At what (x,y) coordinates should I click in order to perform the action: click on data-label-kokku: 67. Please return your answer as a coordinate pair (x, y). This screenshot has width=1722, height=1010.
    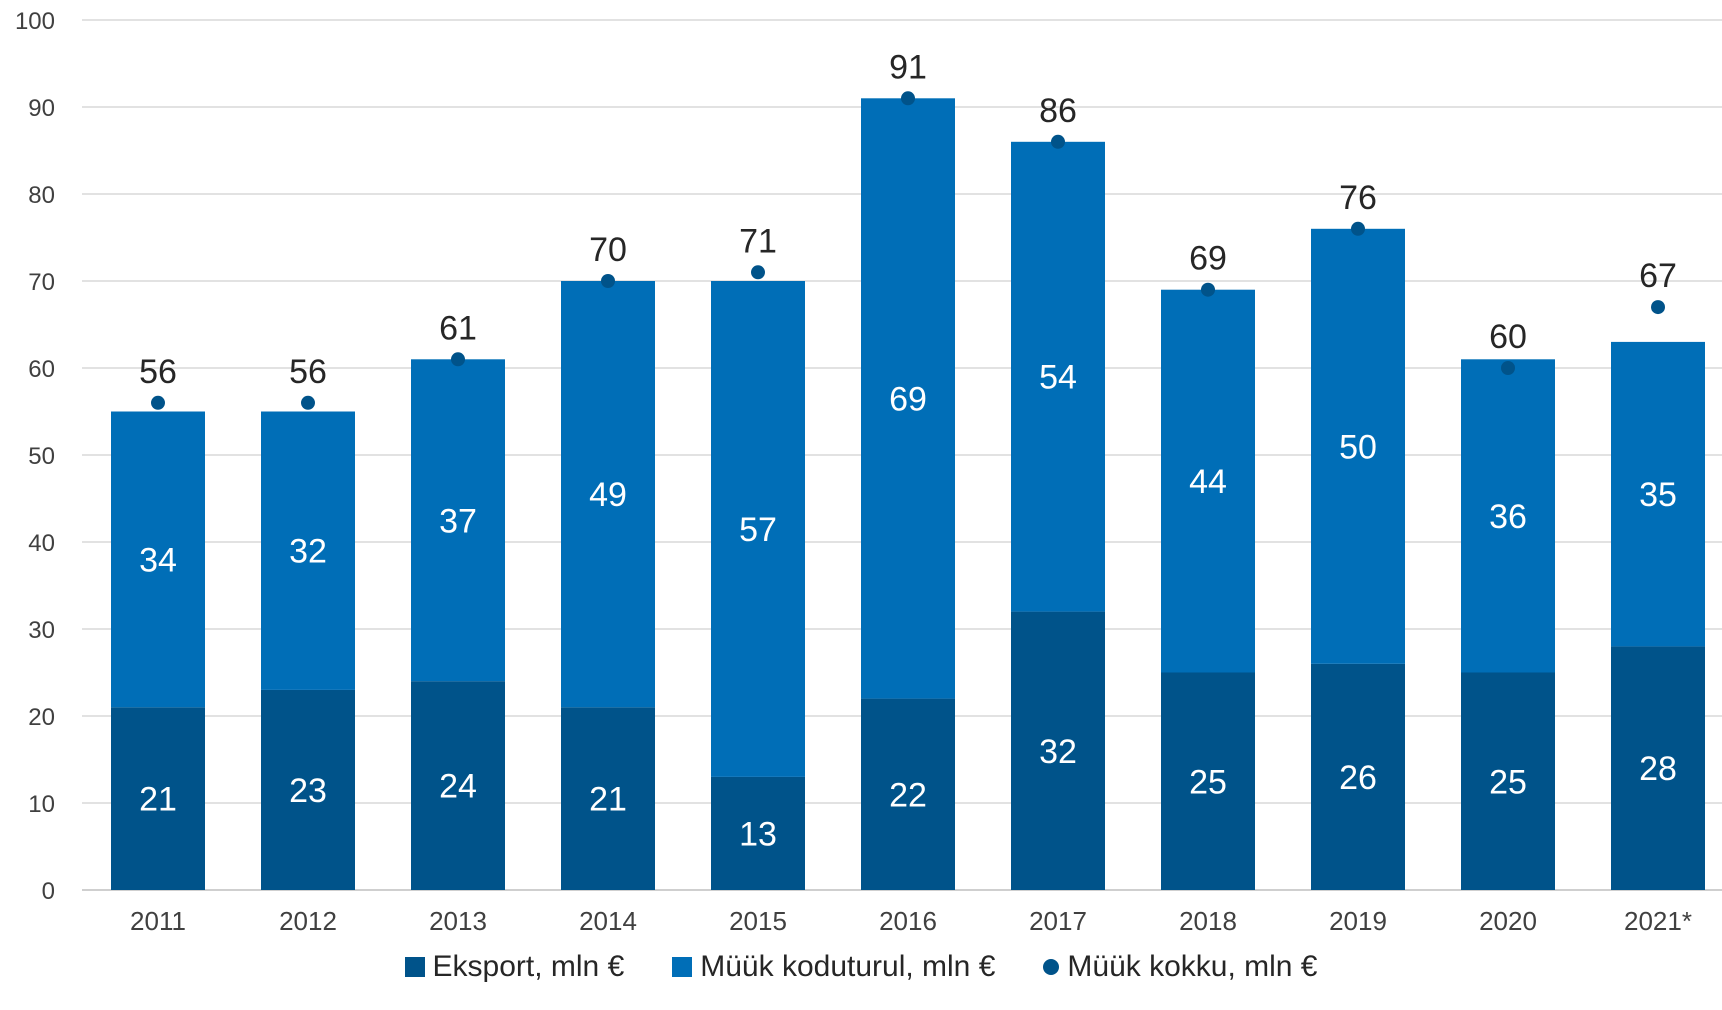
    Looking at the image, I should click on (1658, 276).